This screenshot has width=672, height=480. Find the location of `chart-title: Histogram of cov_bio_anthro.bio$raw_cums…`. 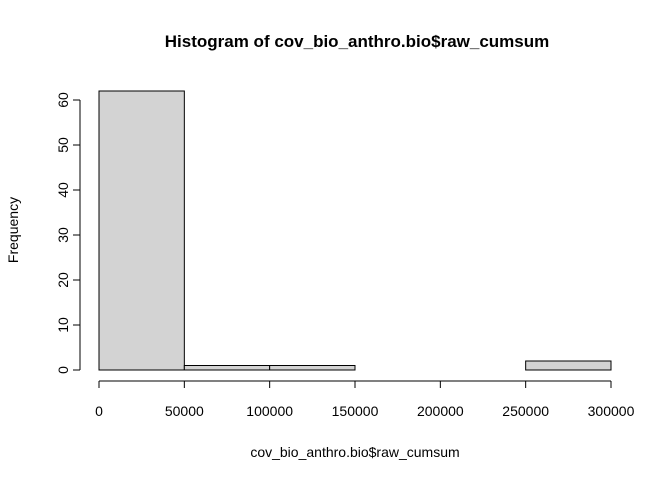

chart-title: Histogram of cov_bio_anthro.bio$raw_cums… is located at coordinates (357, 41).